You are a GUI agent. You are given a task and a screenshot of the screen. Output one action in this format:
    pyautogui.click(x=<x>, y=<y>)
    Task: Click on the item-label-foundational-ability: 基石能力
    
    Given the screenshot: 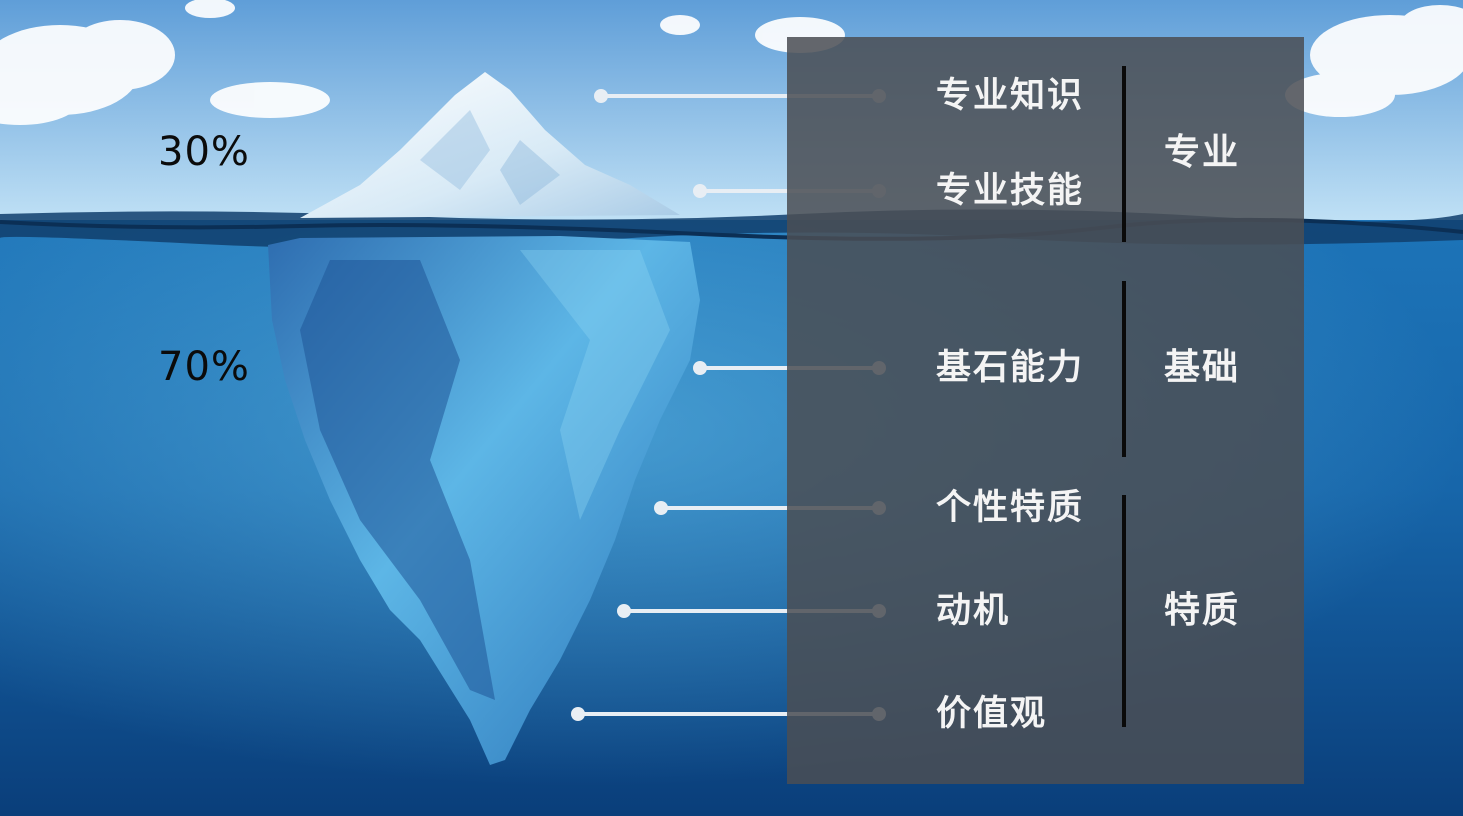 What is the action you would take?
    pyautogui.click(x=1010, y=368)
    